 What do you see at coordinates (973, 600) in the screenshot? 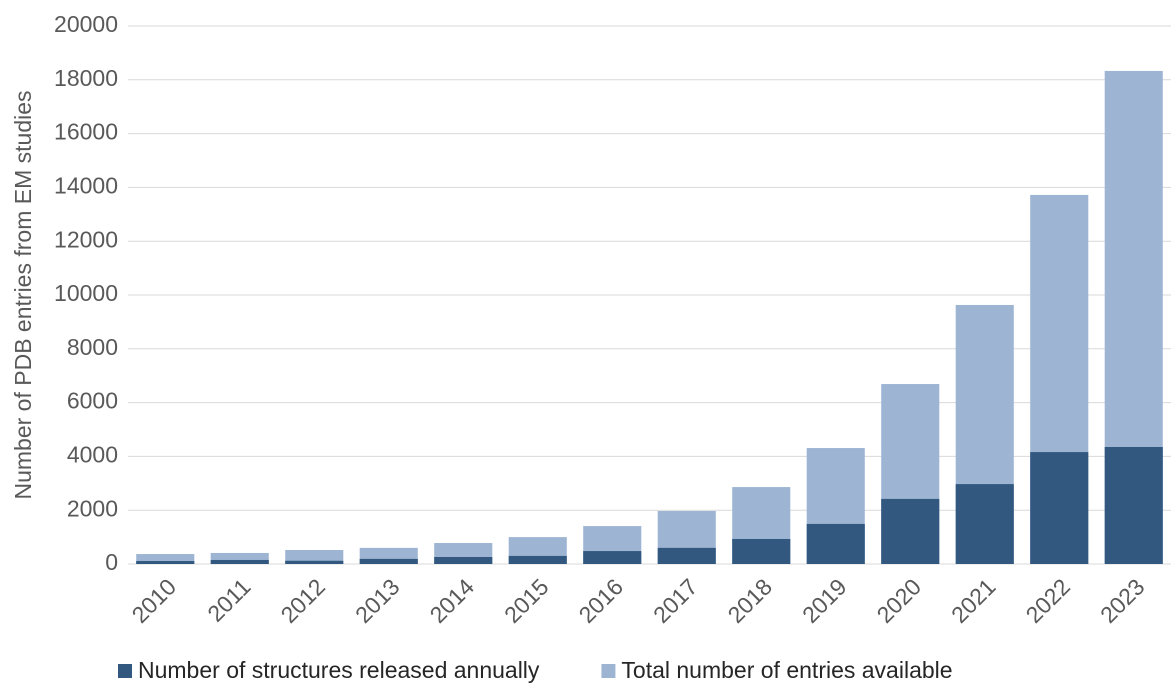
I see `x-tick-label: 2021` at bounding box center [973, 600].